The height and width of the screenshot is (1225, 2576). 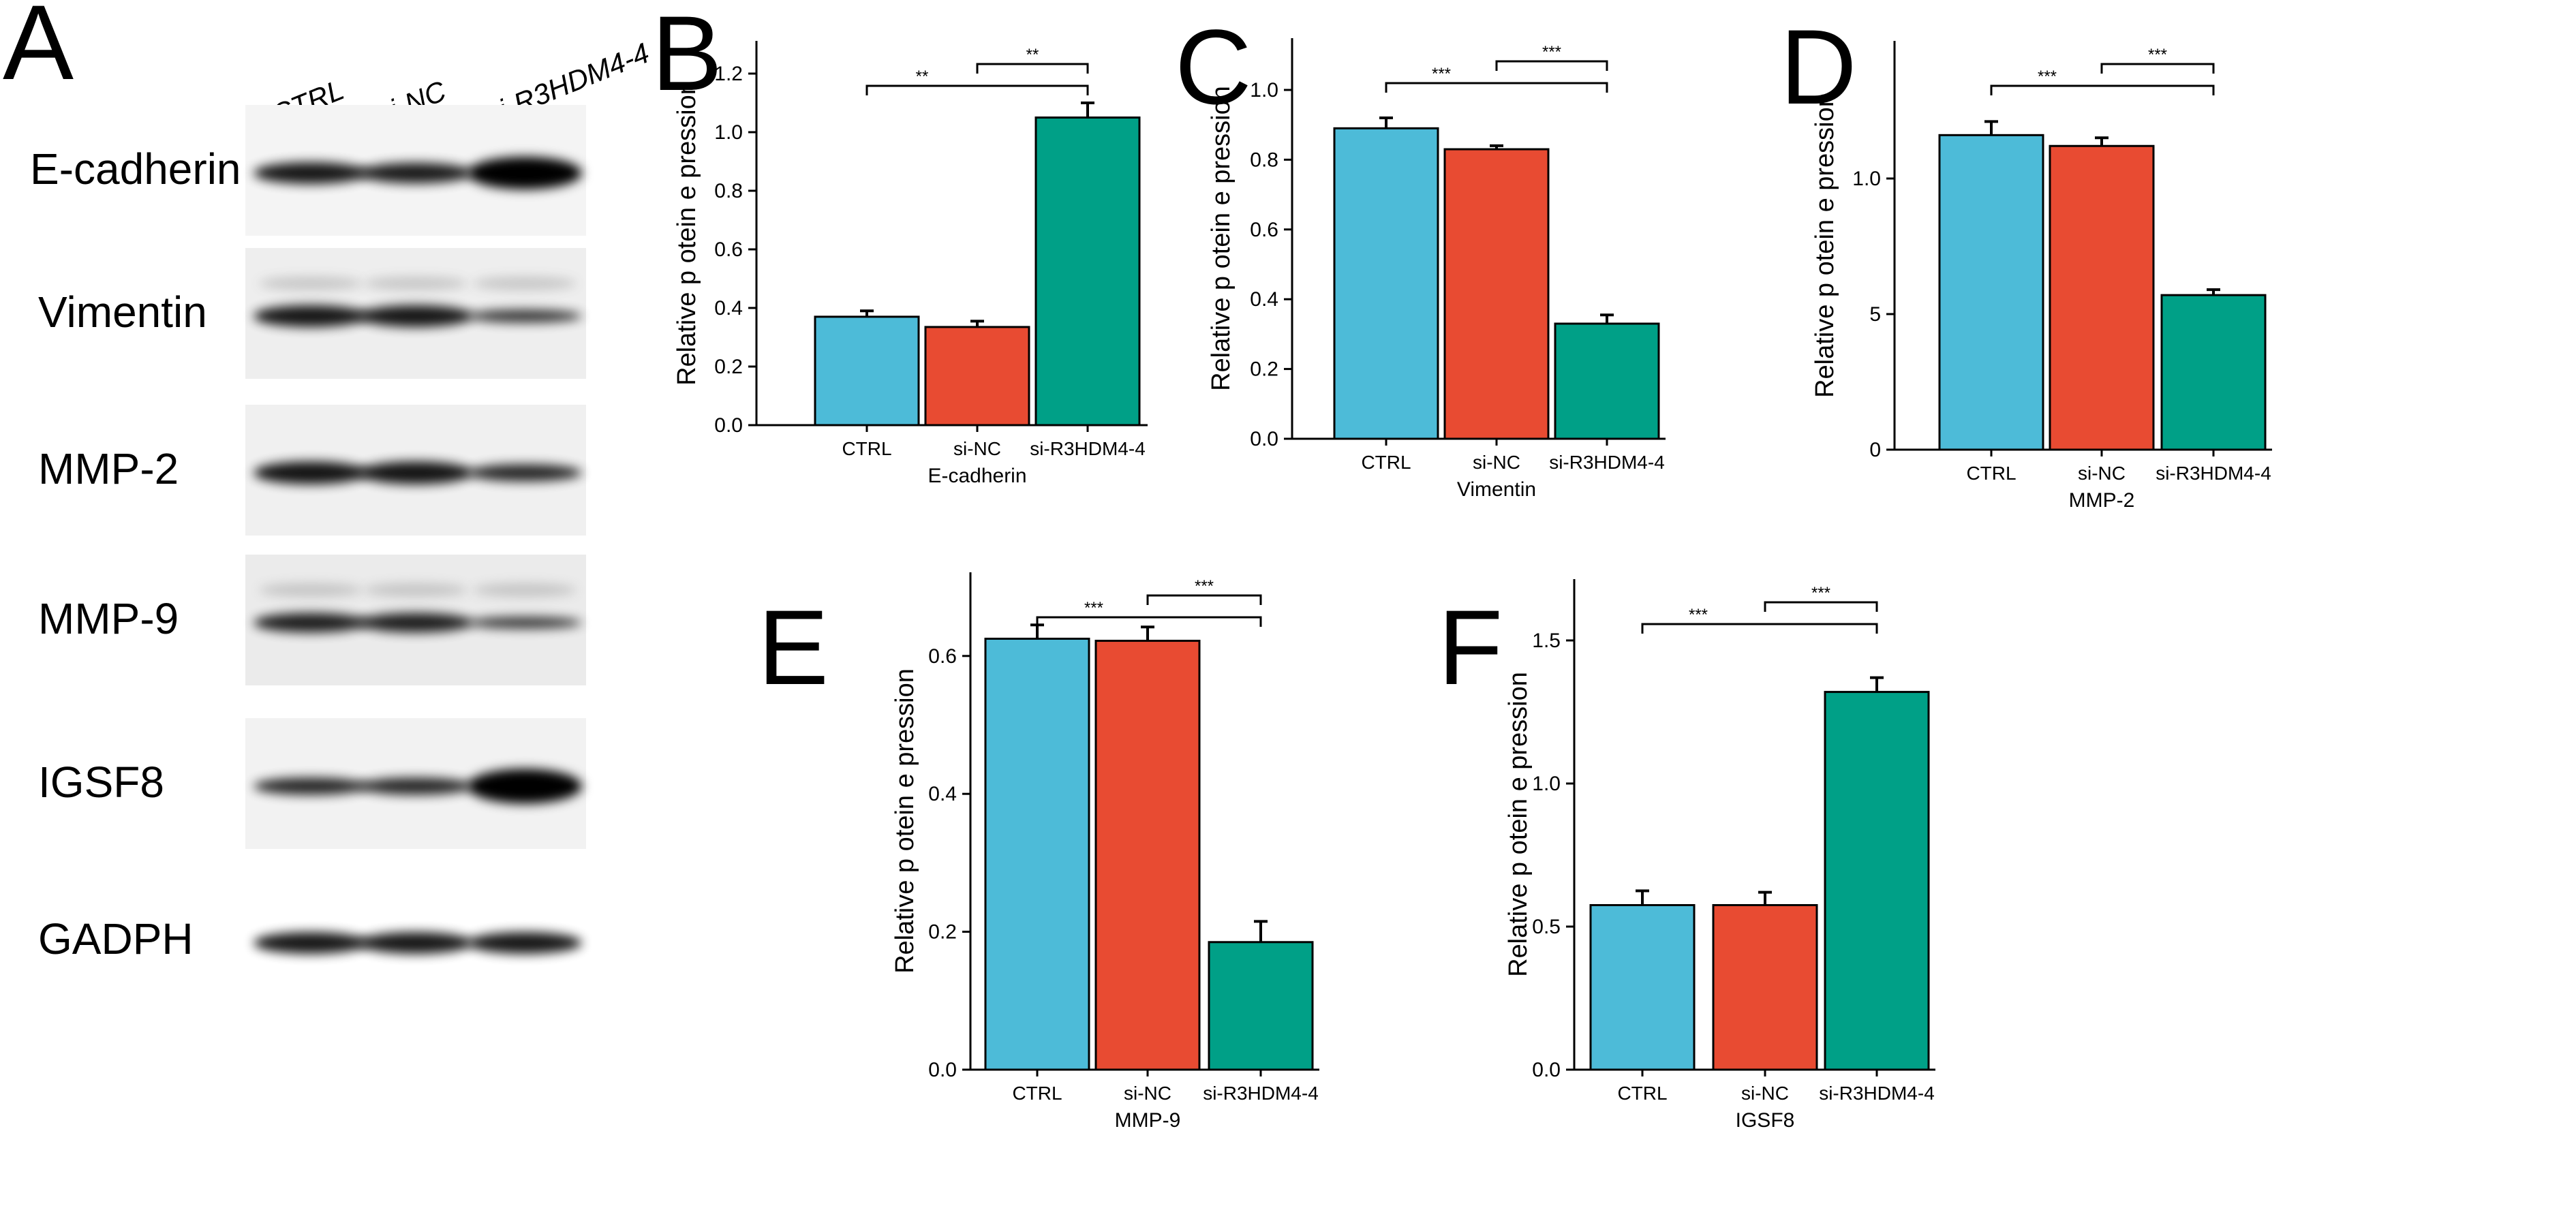 I want to click on panel-label: C, so click(x=1213, y=67).